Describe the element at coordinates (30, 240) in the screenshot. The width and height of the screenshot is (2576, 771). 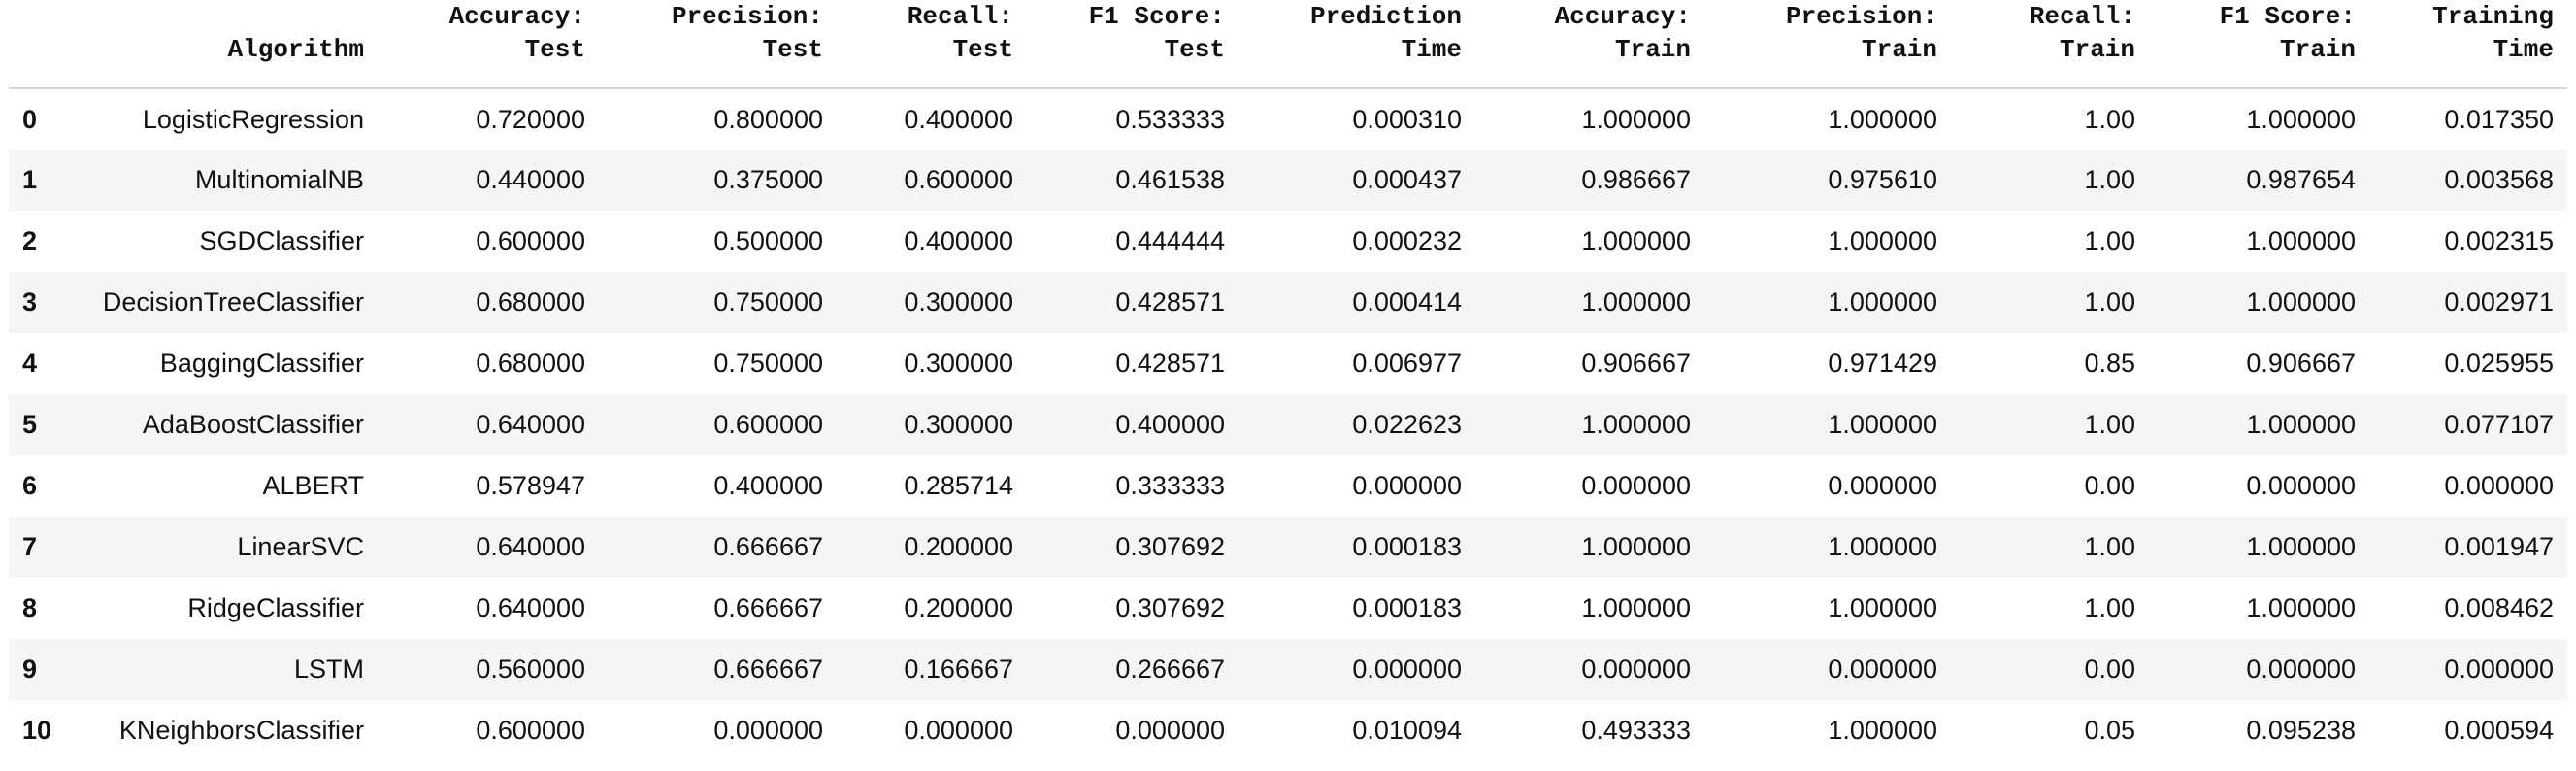
I see `row-index: 2` at that location.